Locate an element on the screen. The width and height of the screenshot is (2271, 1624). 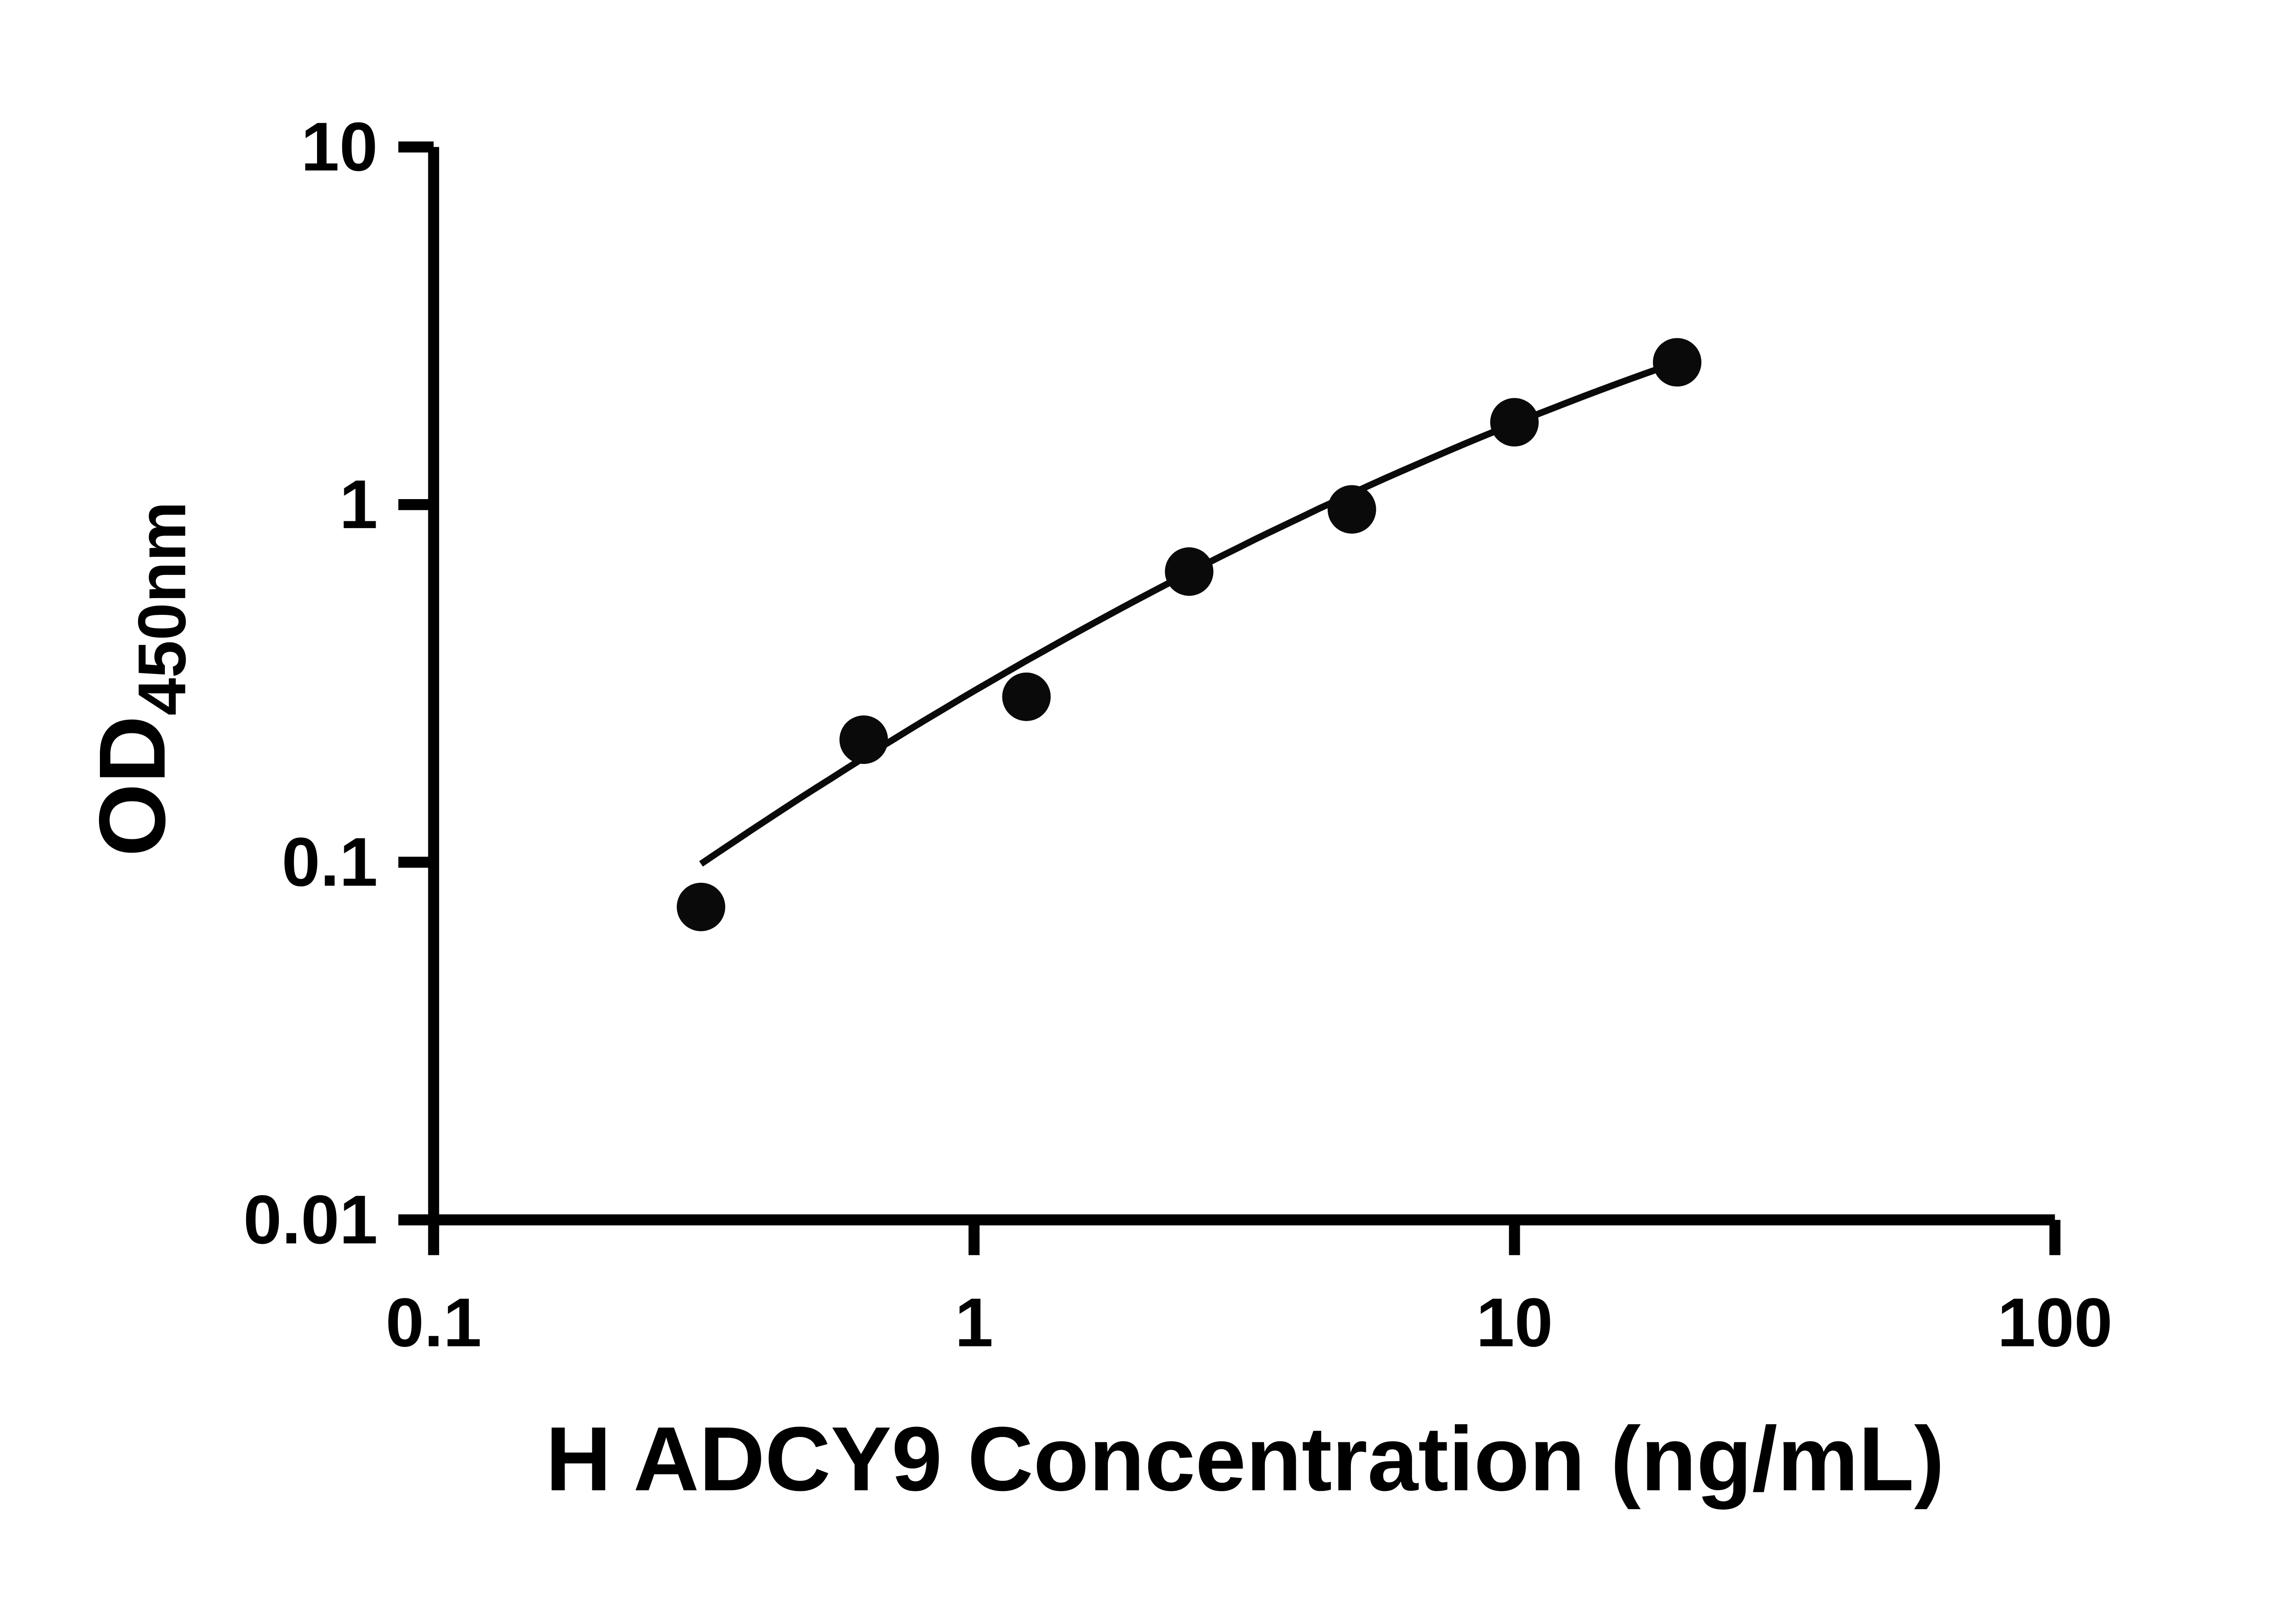
y-axis-title: OD450nm is located at coordinates (139, 679).